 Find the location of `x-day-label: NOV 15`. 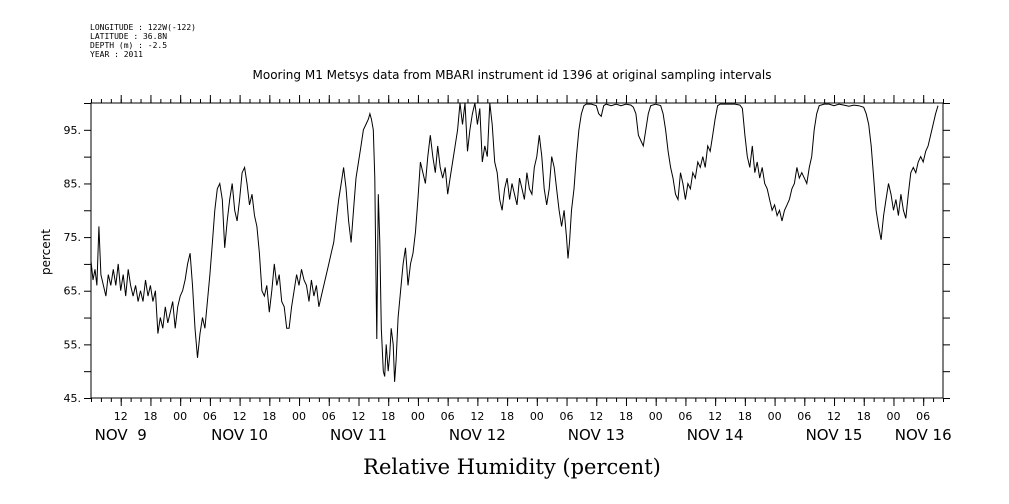

x-day-label: NOV 15 is located at coordinates (834, 435).